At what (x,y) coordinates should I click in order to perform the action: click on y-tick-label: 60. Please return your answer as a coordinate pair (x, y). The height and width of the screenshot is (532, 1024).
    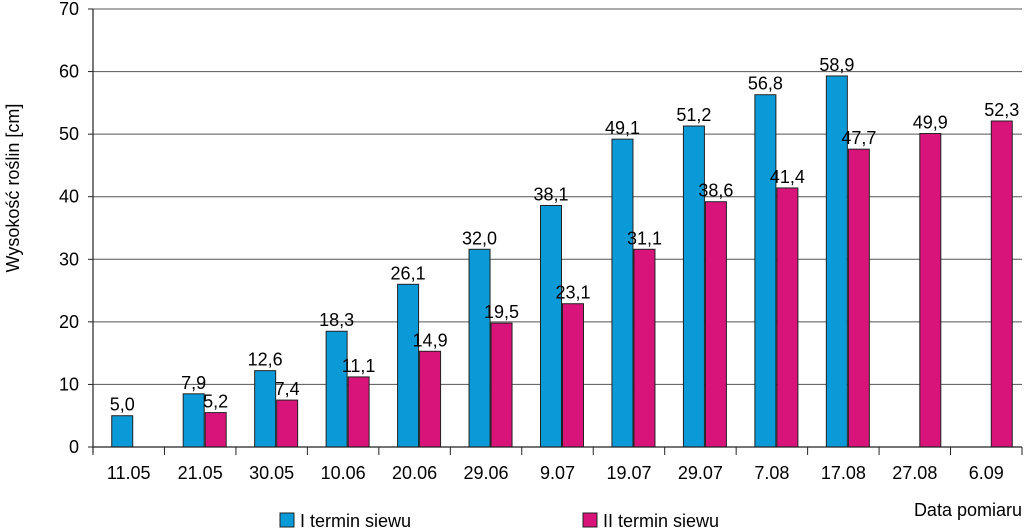
    Looking at the image, I should click on (69, 72).